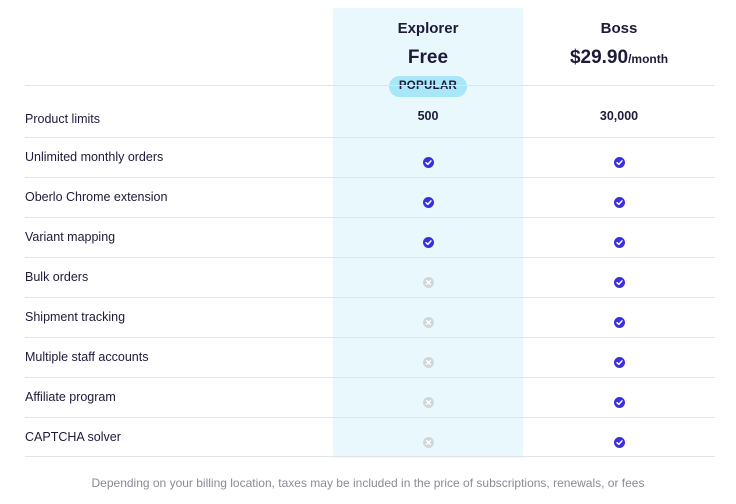  What do you see at coordinates (599, 57) in the screenshot?
I see `price-value: $29.90` at bounding box center [599, 57].